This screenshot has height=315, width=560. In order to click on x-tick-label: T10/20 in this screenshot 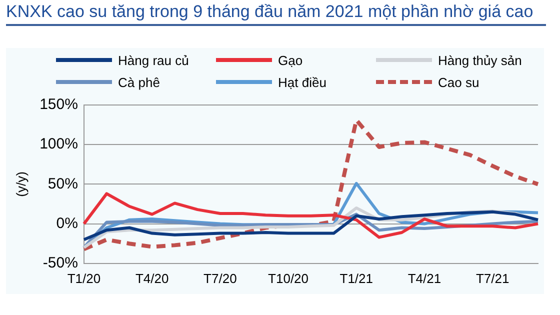, I will do `click(288, 278)`.